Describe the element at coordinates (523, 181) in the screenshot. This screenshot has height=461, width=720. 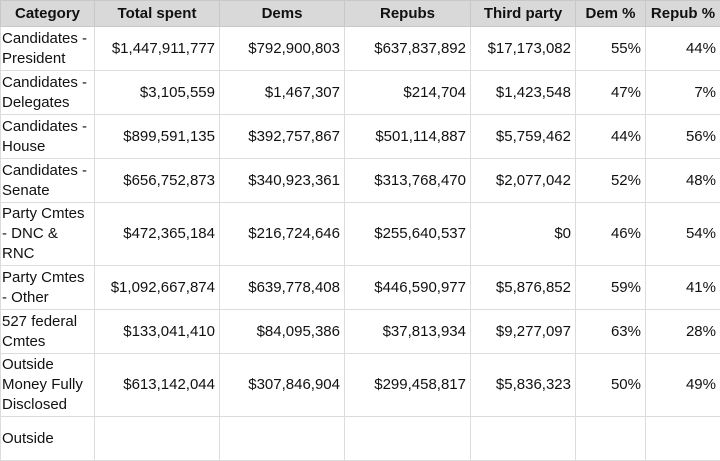
I see `third-party-cell: $2,077,042` at that location.